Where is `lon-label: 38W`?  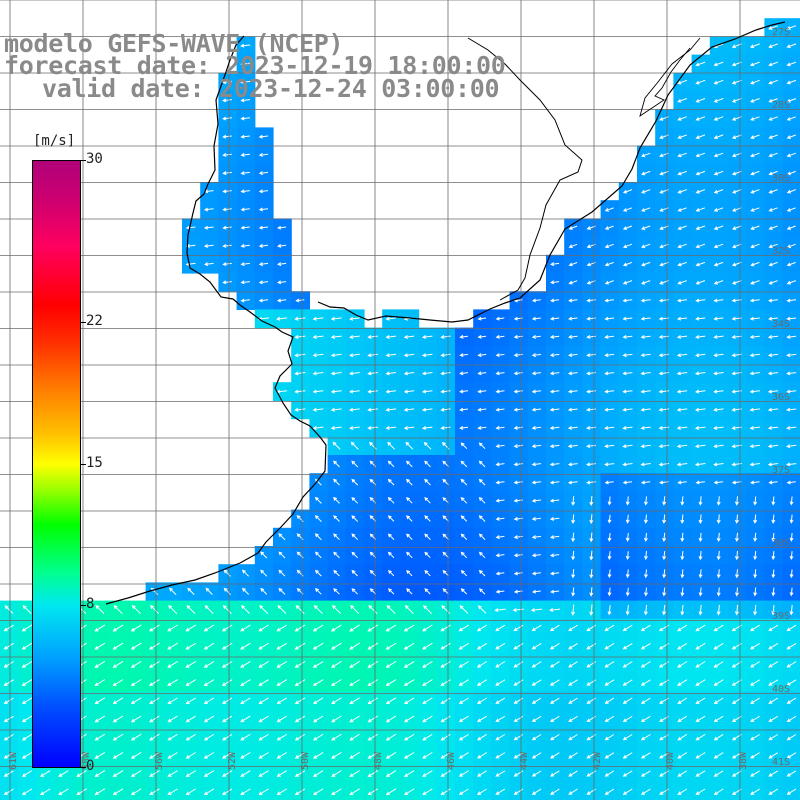 lon-label: 38W is located at coordinates (743, 760).